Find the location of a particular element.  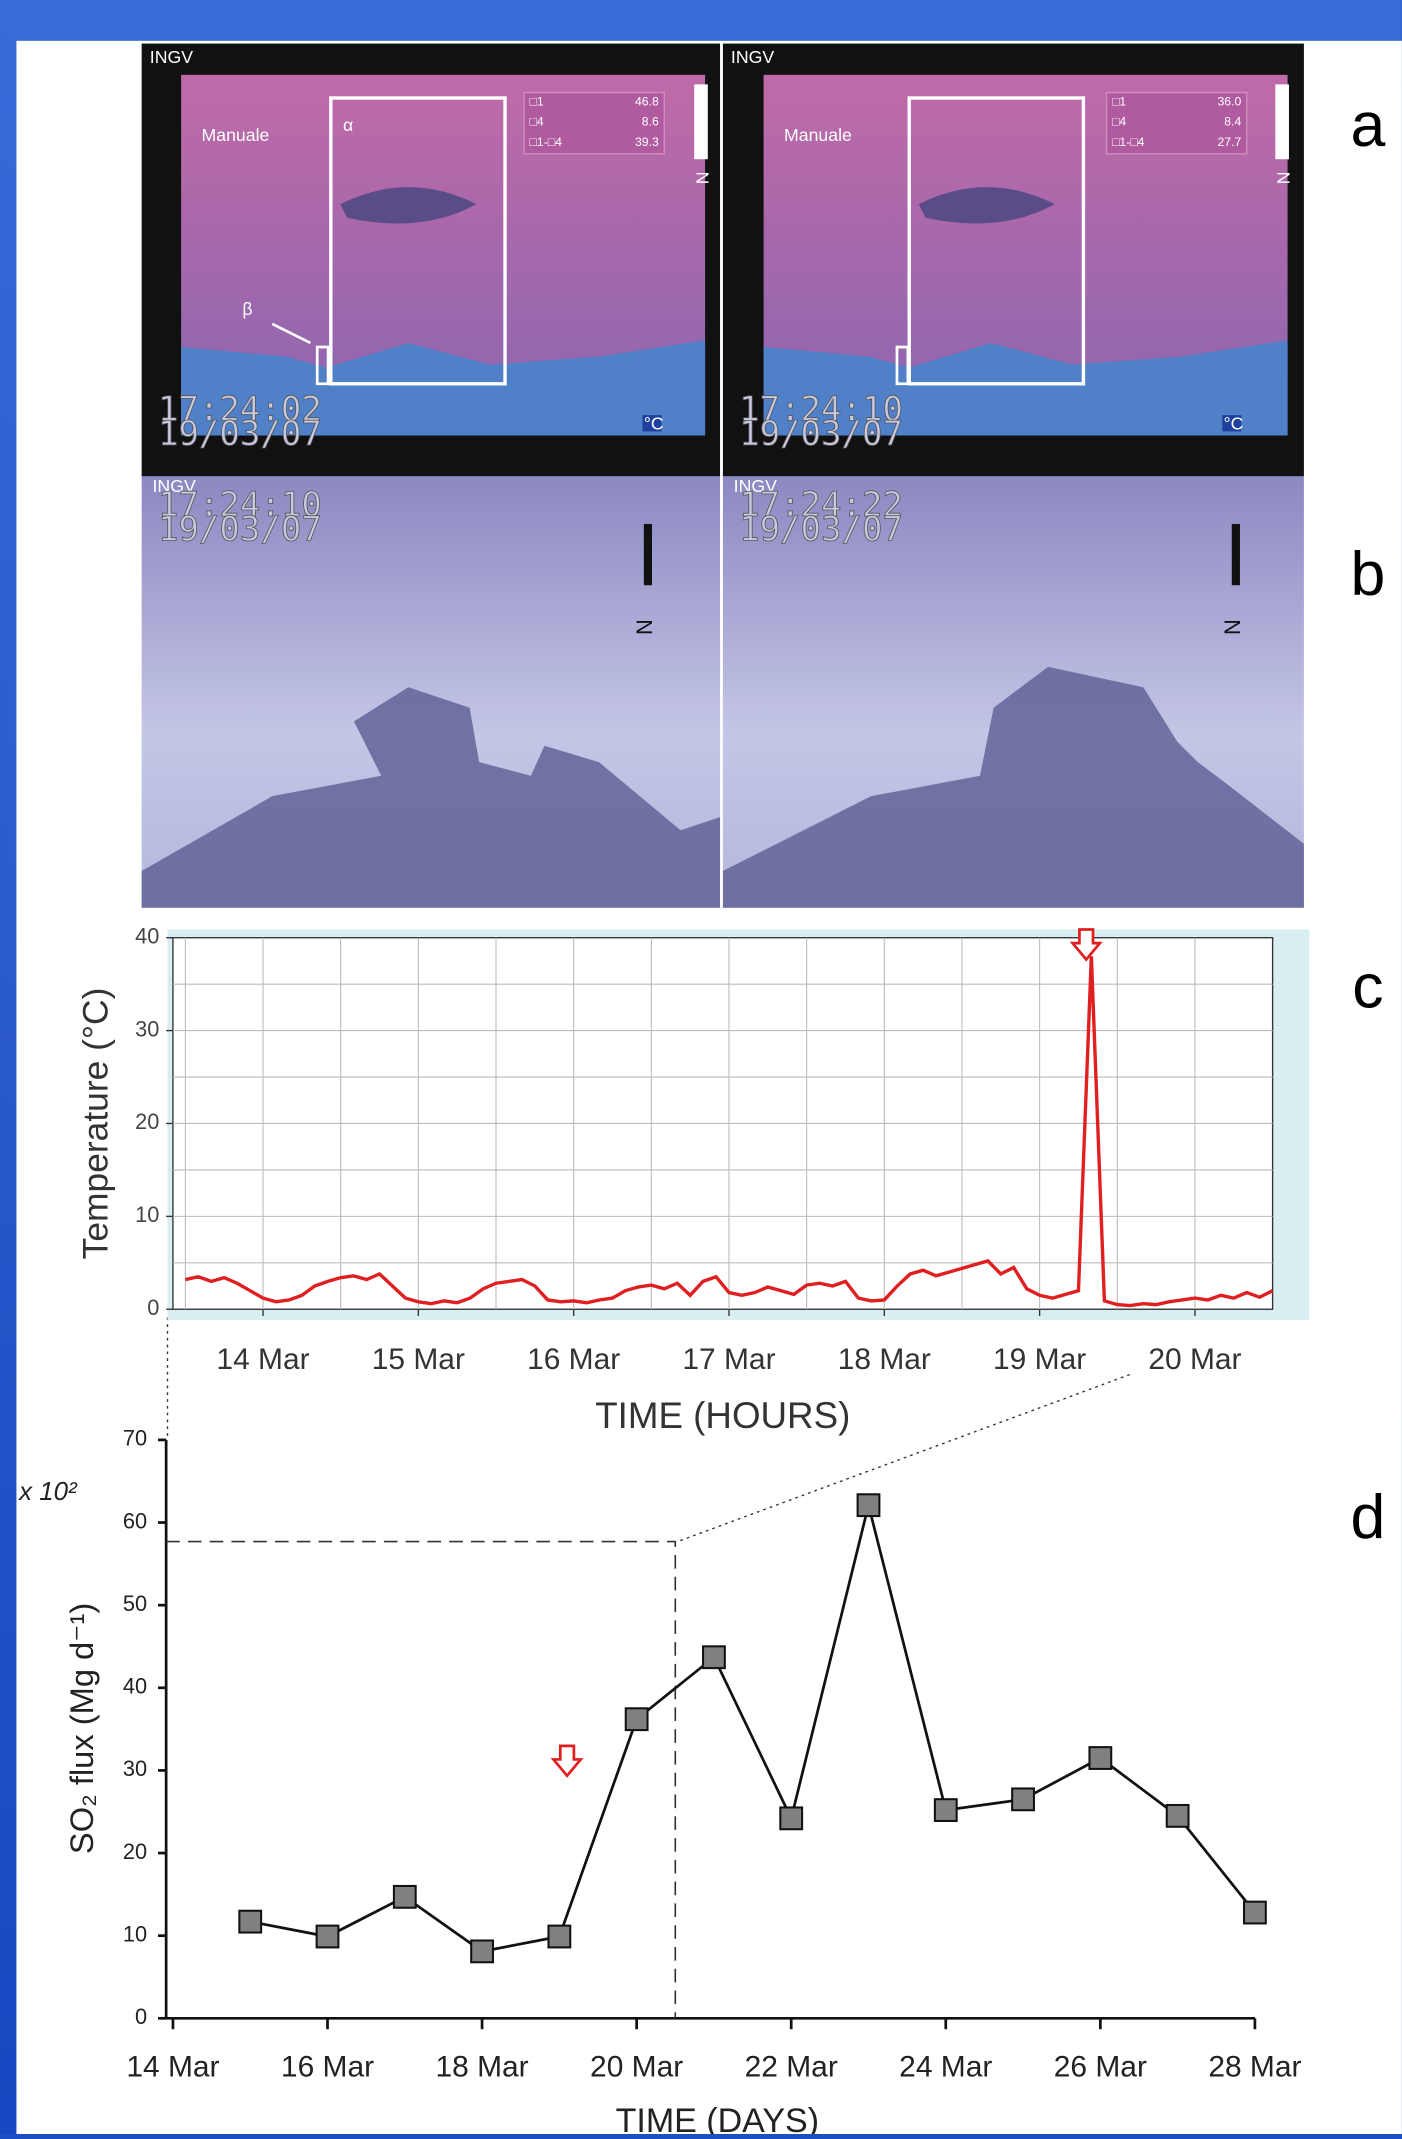

x-tick-label: 19 Mar is located at coordinates (1039, 1359).